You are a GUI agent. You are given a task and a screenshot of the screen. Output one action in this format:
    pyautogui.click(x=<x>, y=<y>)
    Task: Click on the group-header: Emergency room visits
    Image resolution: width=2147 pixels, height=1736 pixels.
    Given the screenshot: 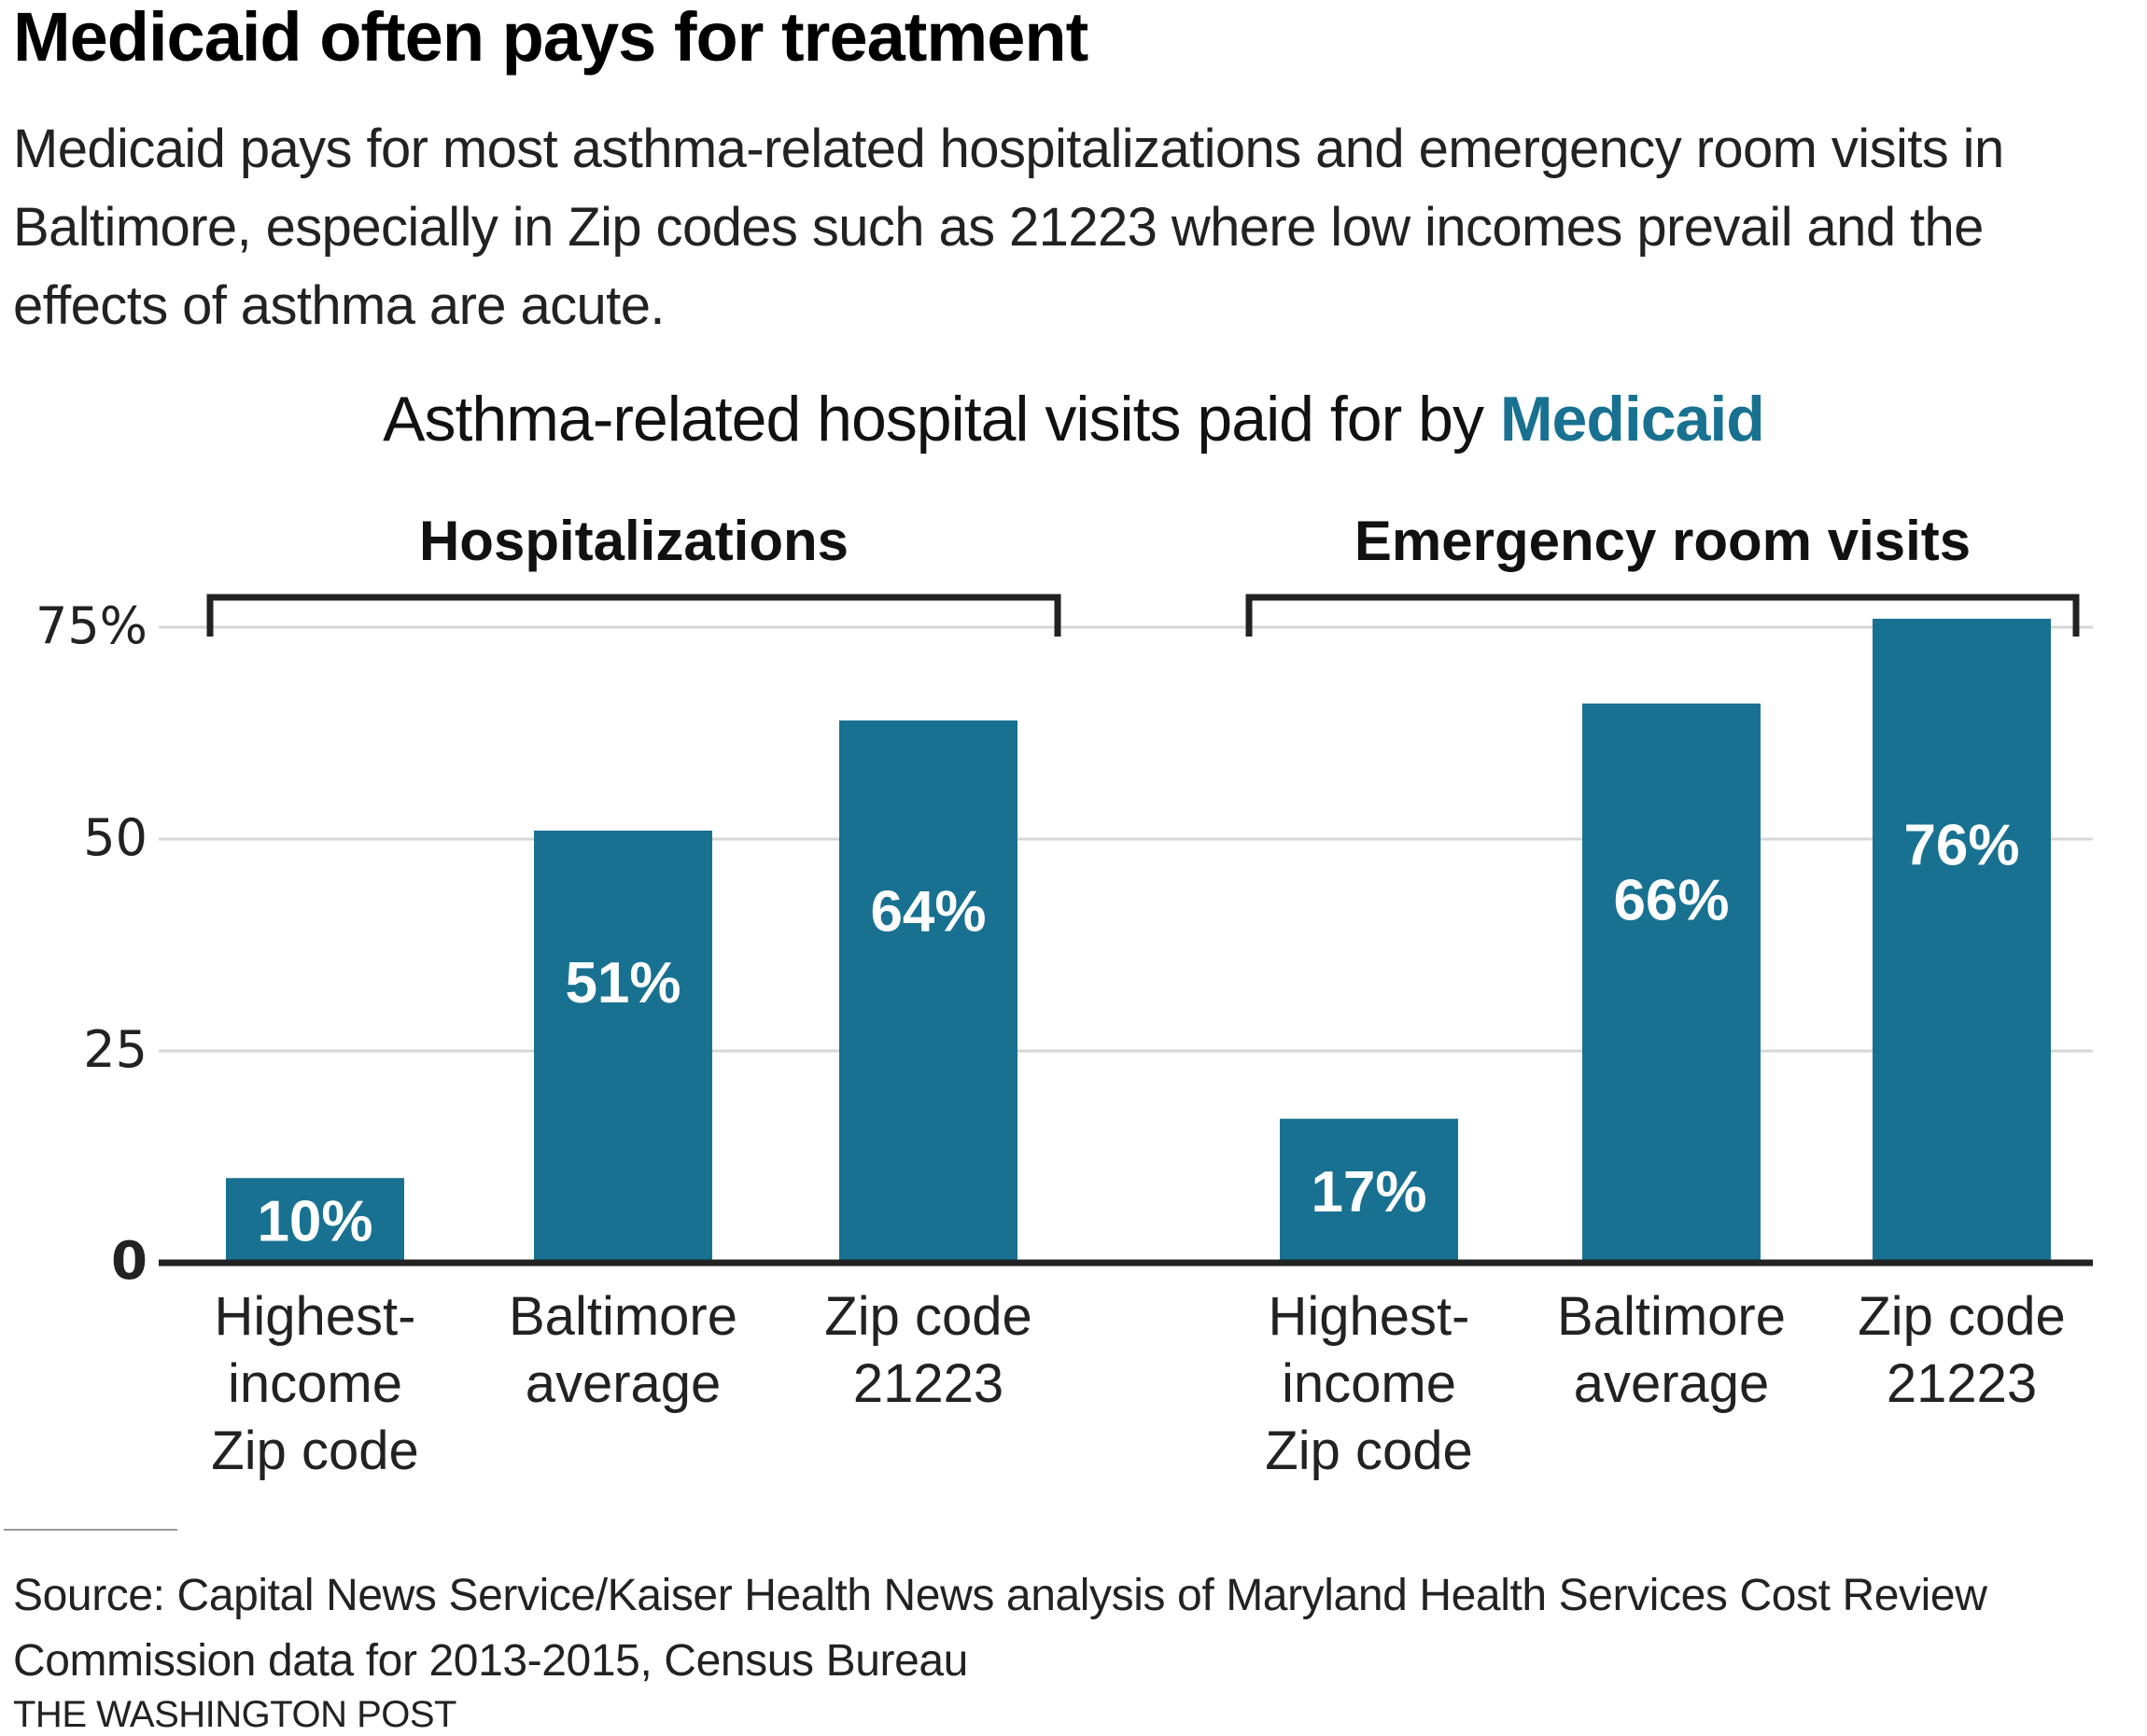 What is the action you would take?
    pyautogui.click(x=1662, y=541)
    